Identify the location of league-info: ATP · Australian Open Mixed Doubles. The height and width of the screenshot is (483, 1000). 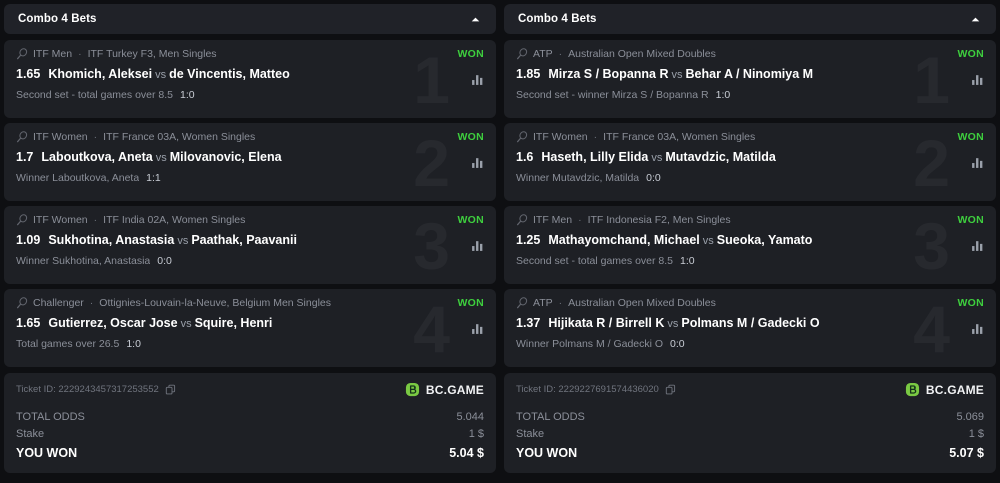
(616, 54).